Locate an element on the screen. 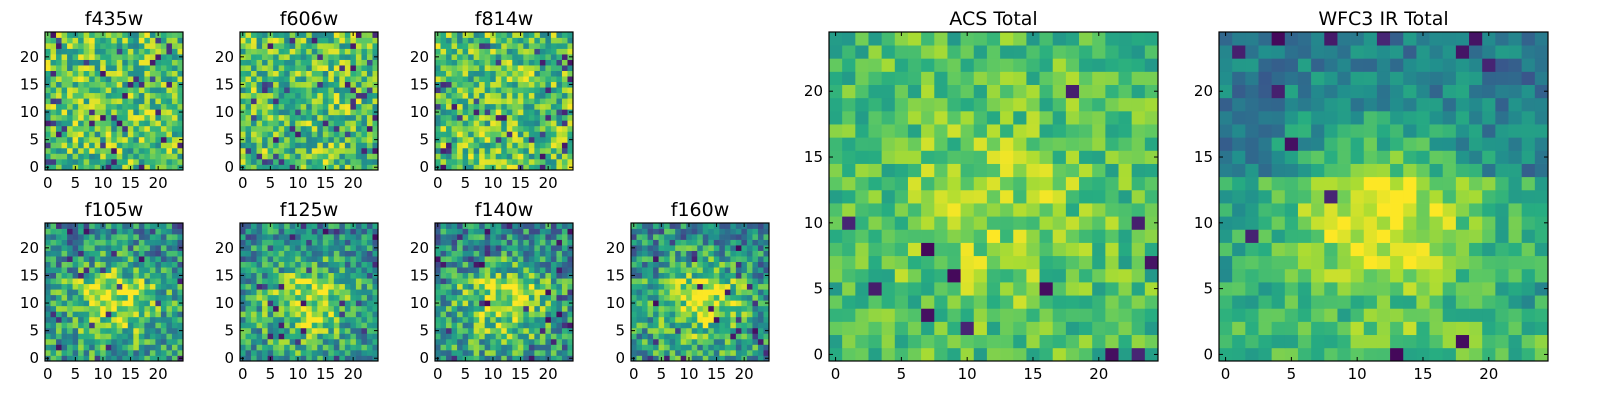  axes-frame is located at coordinates (504, 101).